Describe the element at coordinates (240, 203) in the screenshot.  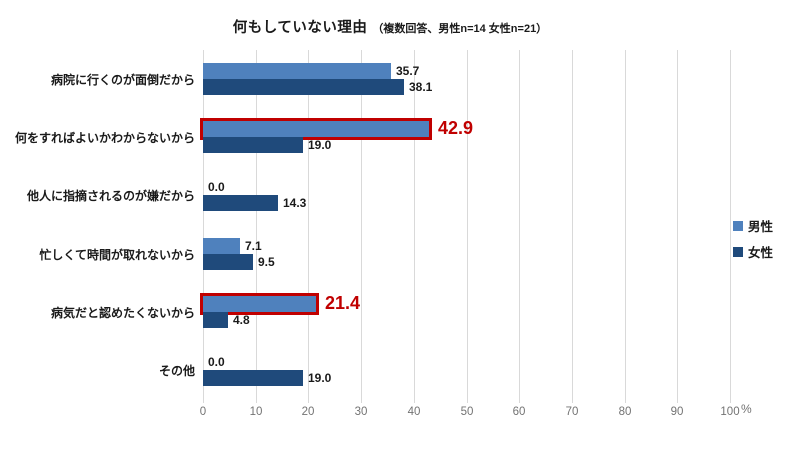
I see `bar-女性-2` at that location.